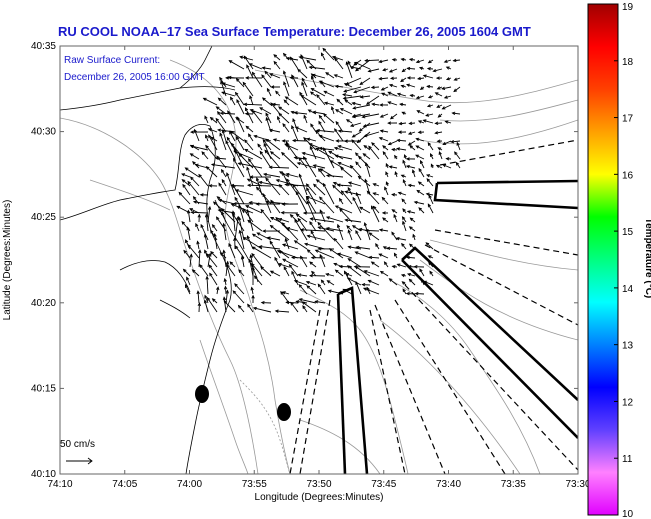 The height and width of the screenshot is (519, 651). I want to click on y-tick-label: 40:30, so click(43, 132).